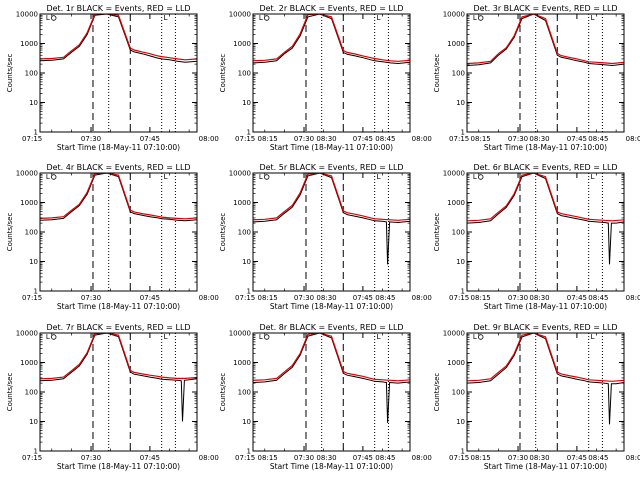 The height and width of the screenshot is (480, 640). Describe the element at coordinates (118, 167) in the screenshot. I see `panel-title: Det. 4r BLACK = Events, RED = LLD` at that location.